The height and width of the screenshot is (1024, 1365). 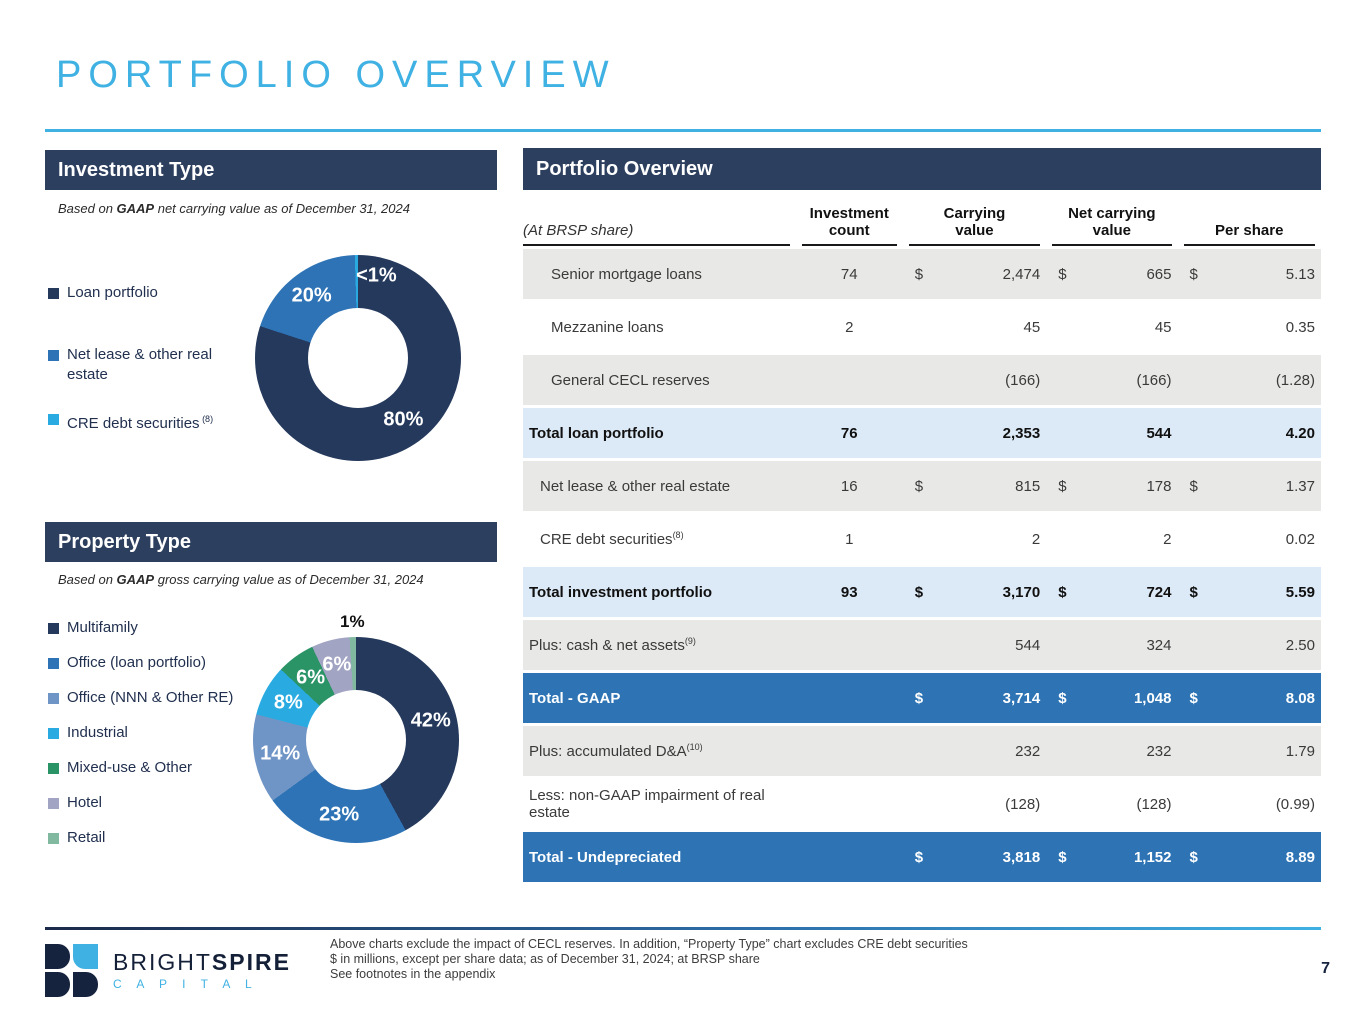 I want to click on cell-carrying-value: 45, so click(x=989, y=325).